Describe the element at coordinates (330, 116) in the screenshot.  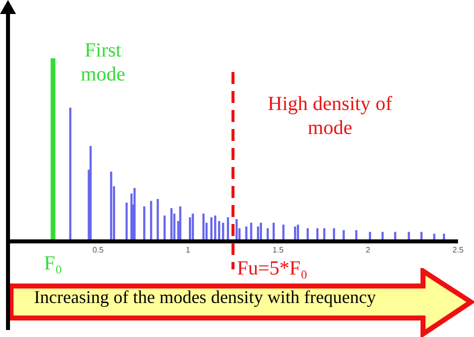
I see `annotation: High density of mode` at that location.